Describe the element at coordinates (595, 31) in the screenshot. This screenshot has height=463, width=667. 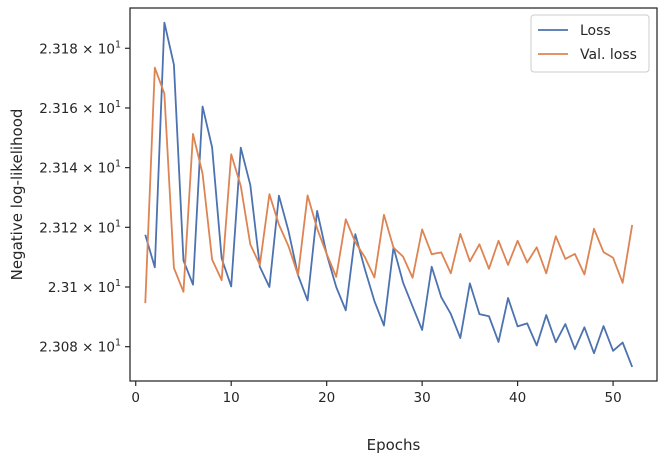
I see `legend-label-loss: Loss` at that location.